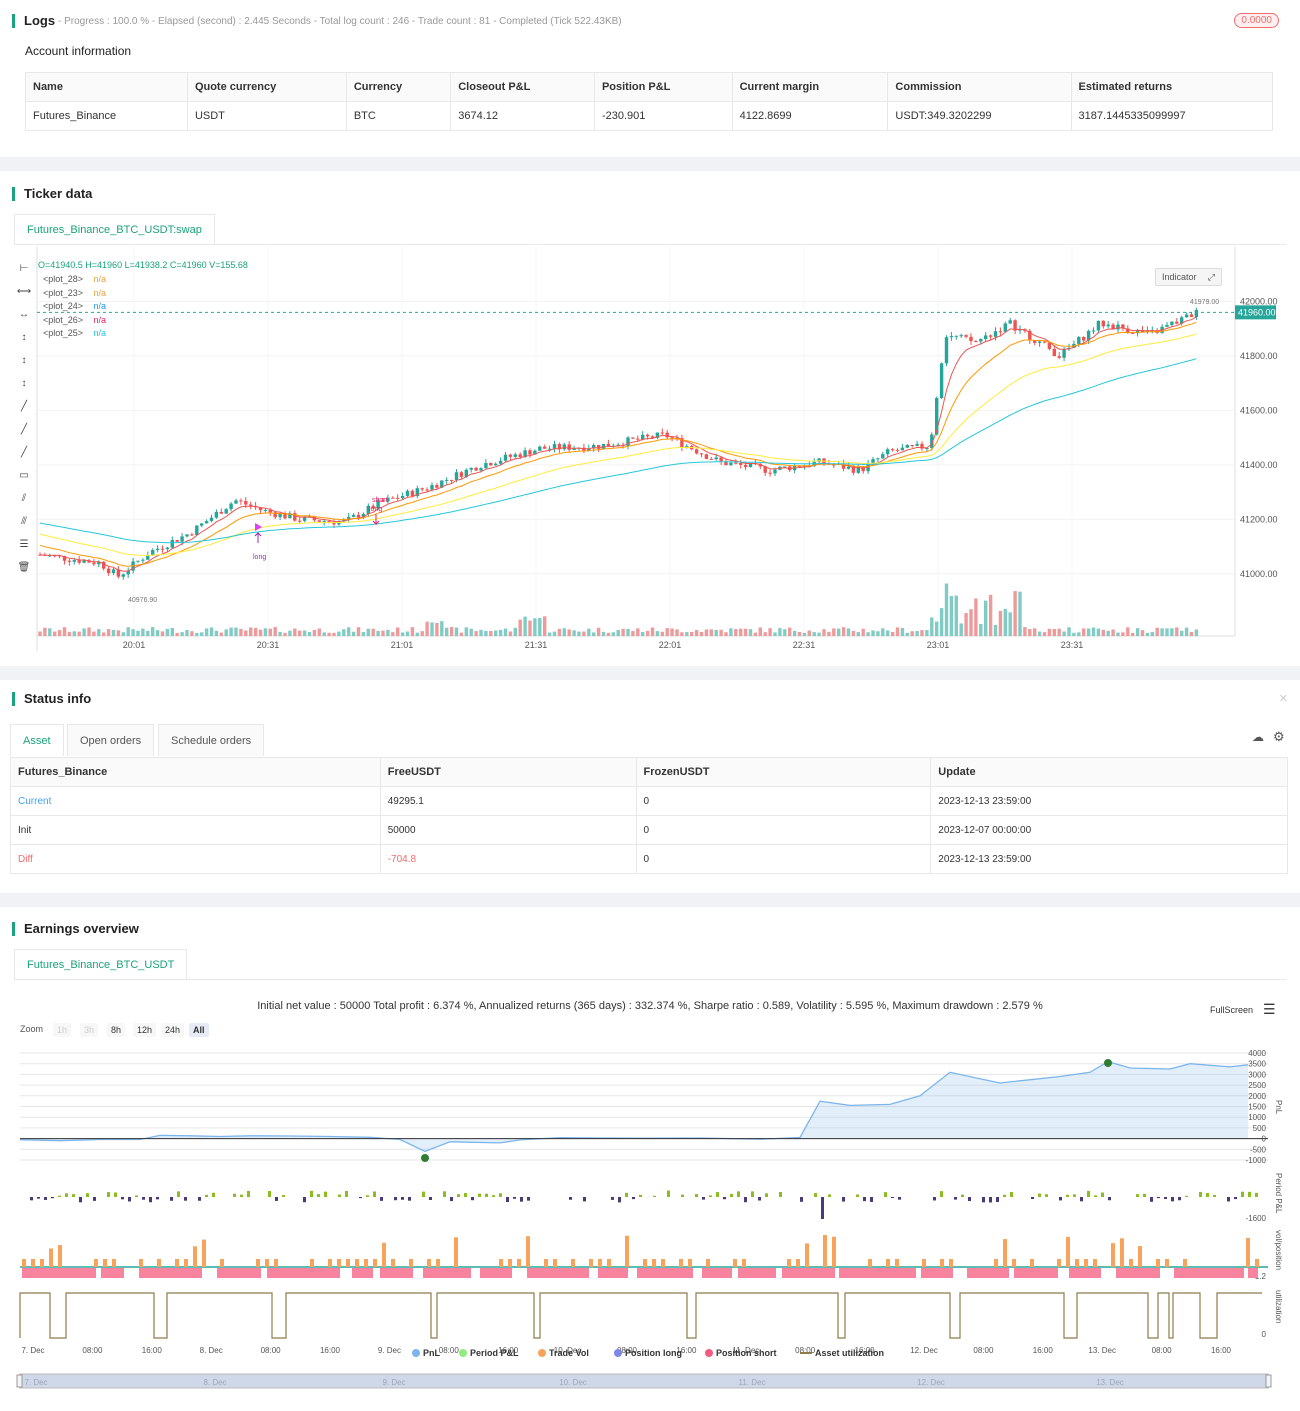 The image size is (1300, 1411). I want to click on legend-item-position-short: Position short, so click(741, 1353).